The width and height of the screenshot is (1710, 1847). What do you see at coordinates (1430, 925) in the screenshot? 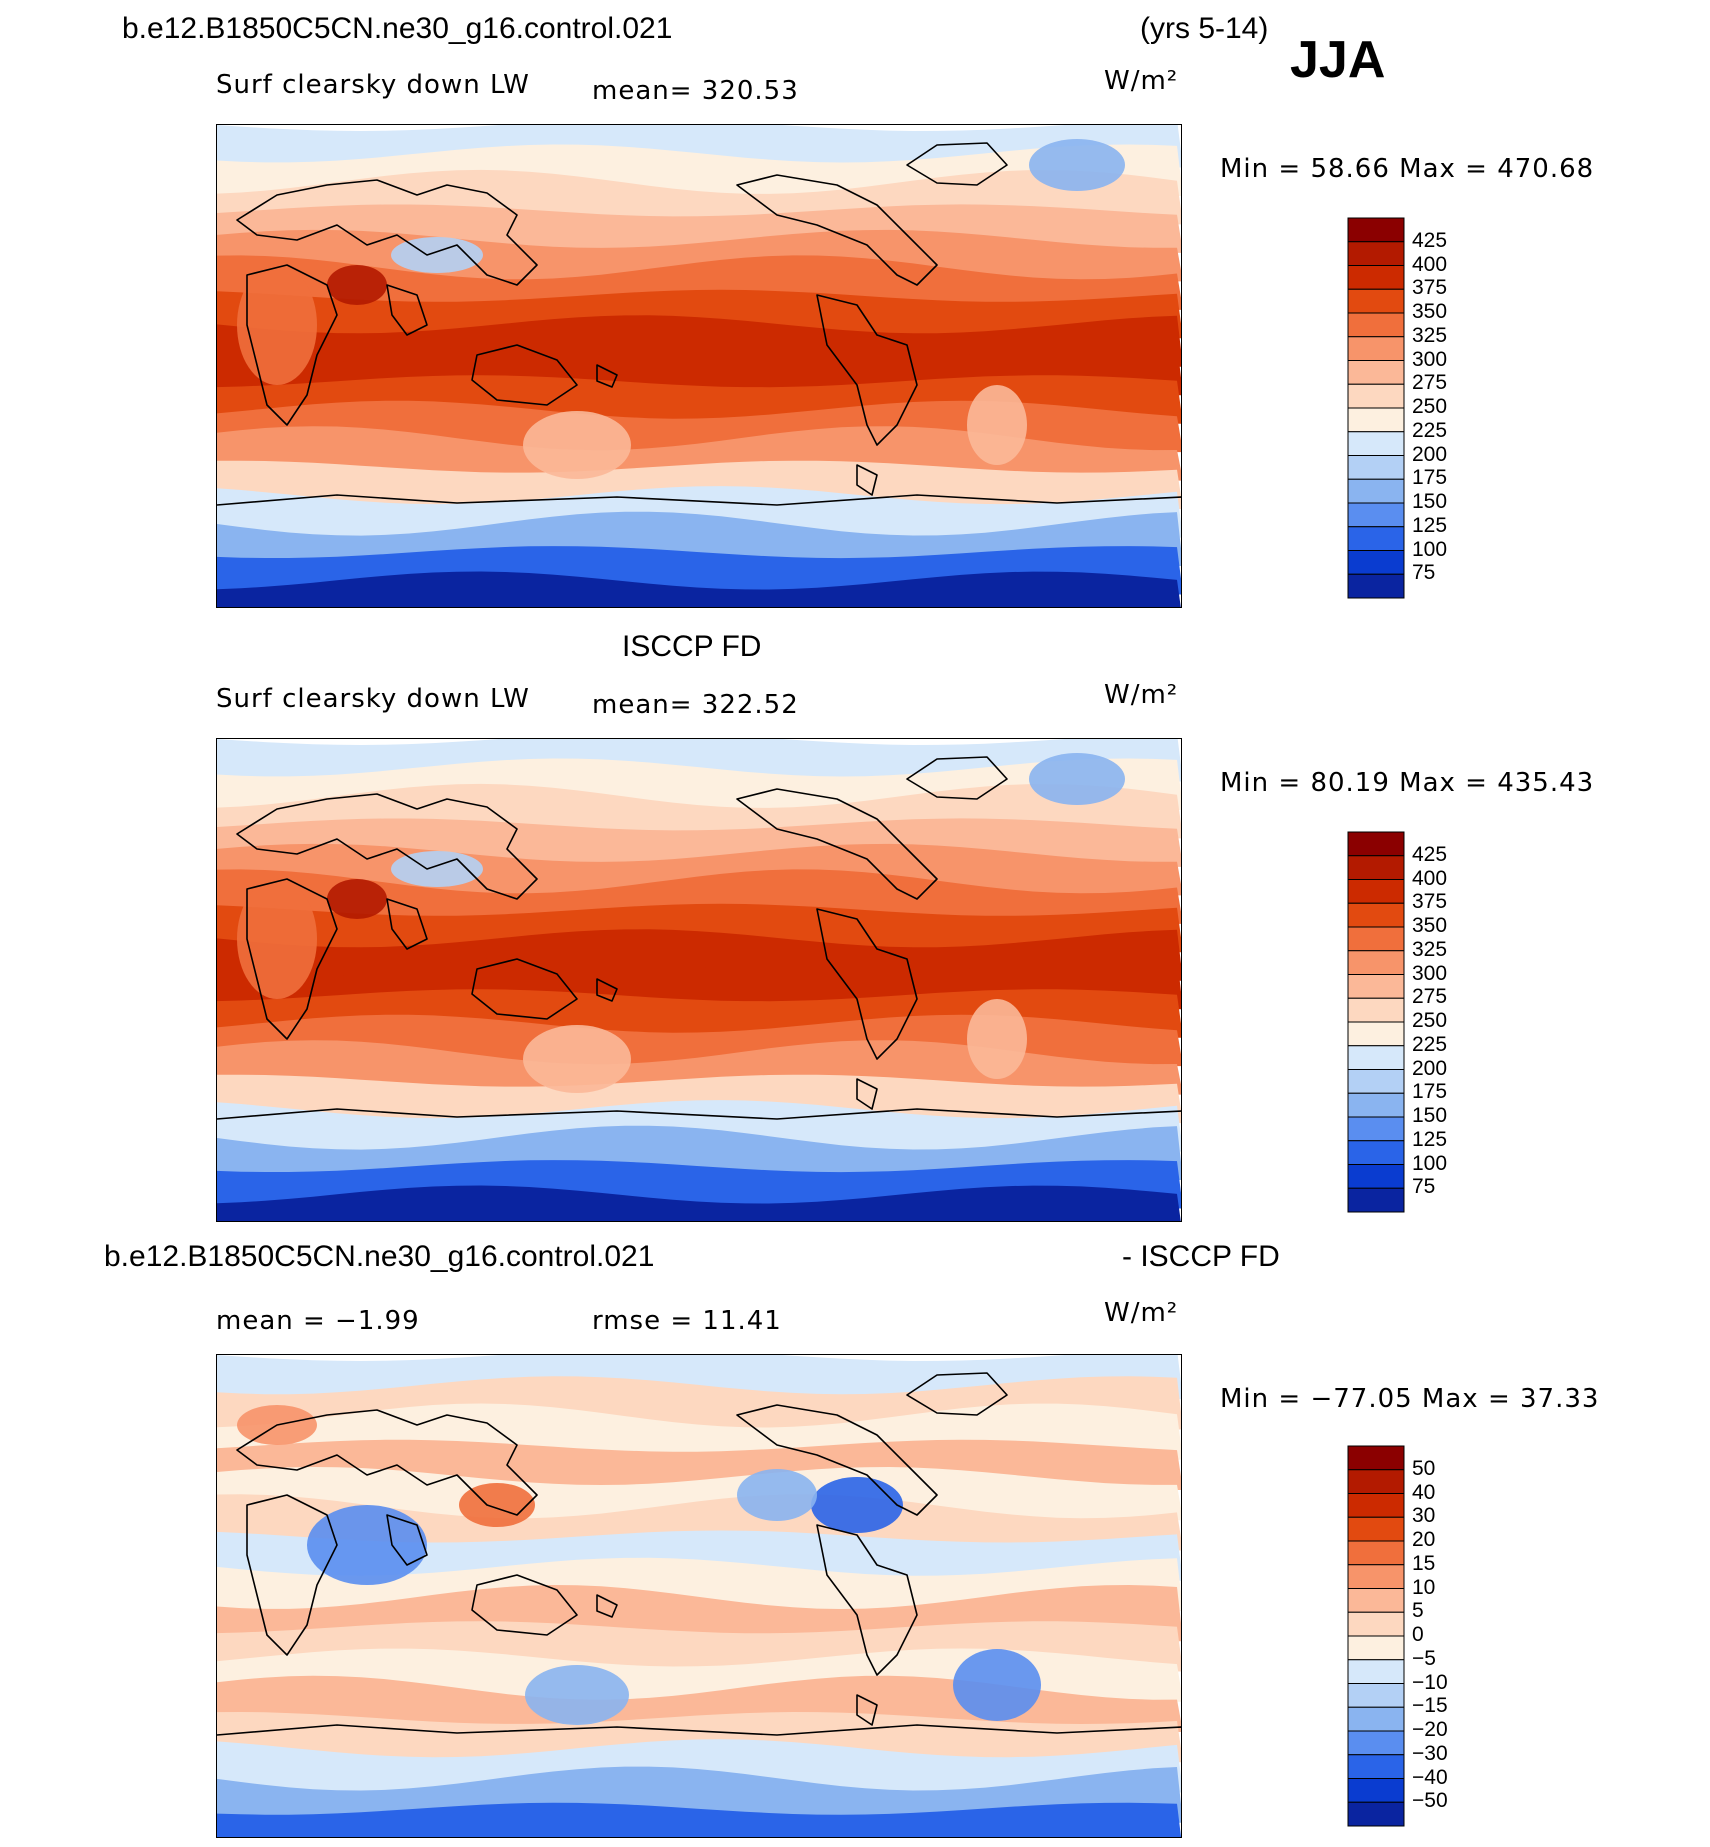
I see `colorbar-tick-label: 350` at bounding box center [1430, 925].